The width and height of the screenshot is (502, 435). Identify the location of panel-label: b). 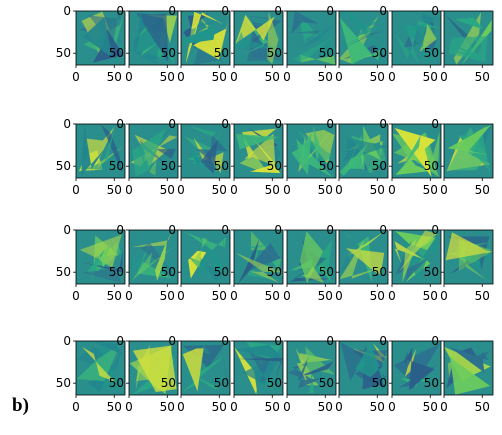
(20, 405).